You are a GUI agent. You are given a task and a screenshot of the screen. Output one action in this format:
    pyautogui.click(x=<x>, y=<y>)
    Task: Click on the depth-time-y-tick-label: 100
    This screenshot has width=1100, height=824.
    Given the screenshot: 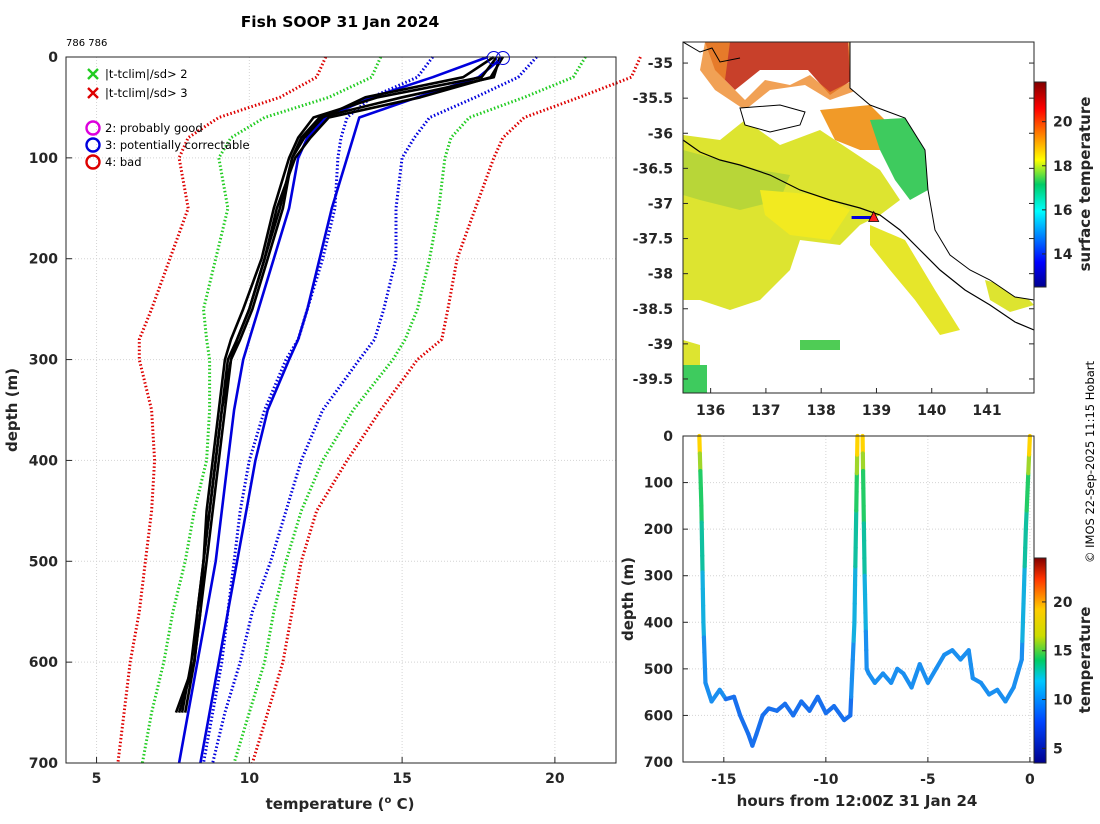 What is the action you would take?
    pyautogui.click(x=658, y=484)
    